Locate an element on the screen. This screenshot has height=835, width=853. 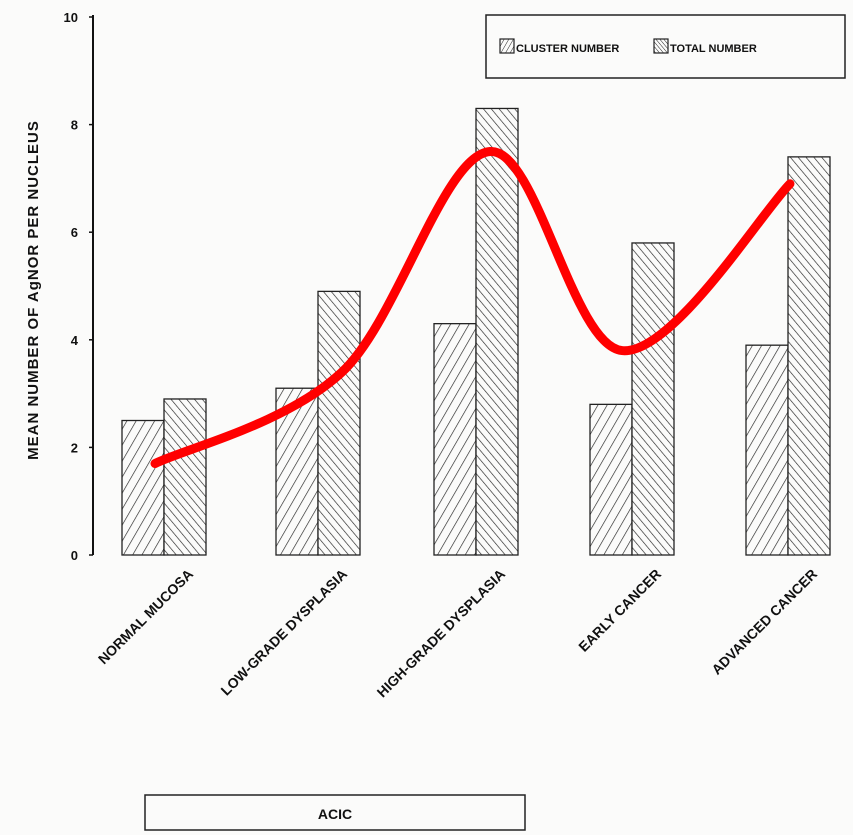
y-tick-label: 10 is located at coordinates (71, 17).